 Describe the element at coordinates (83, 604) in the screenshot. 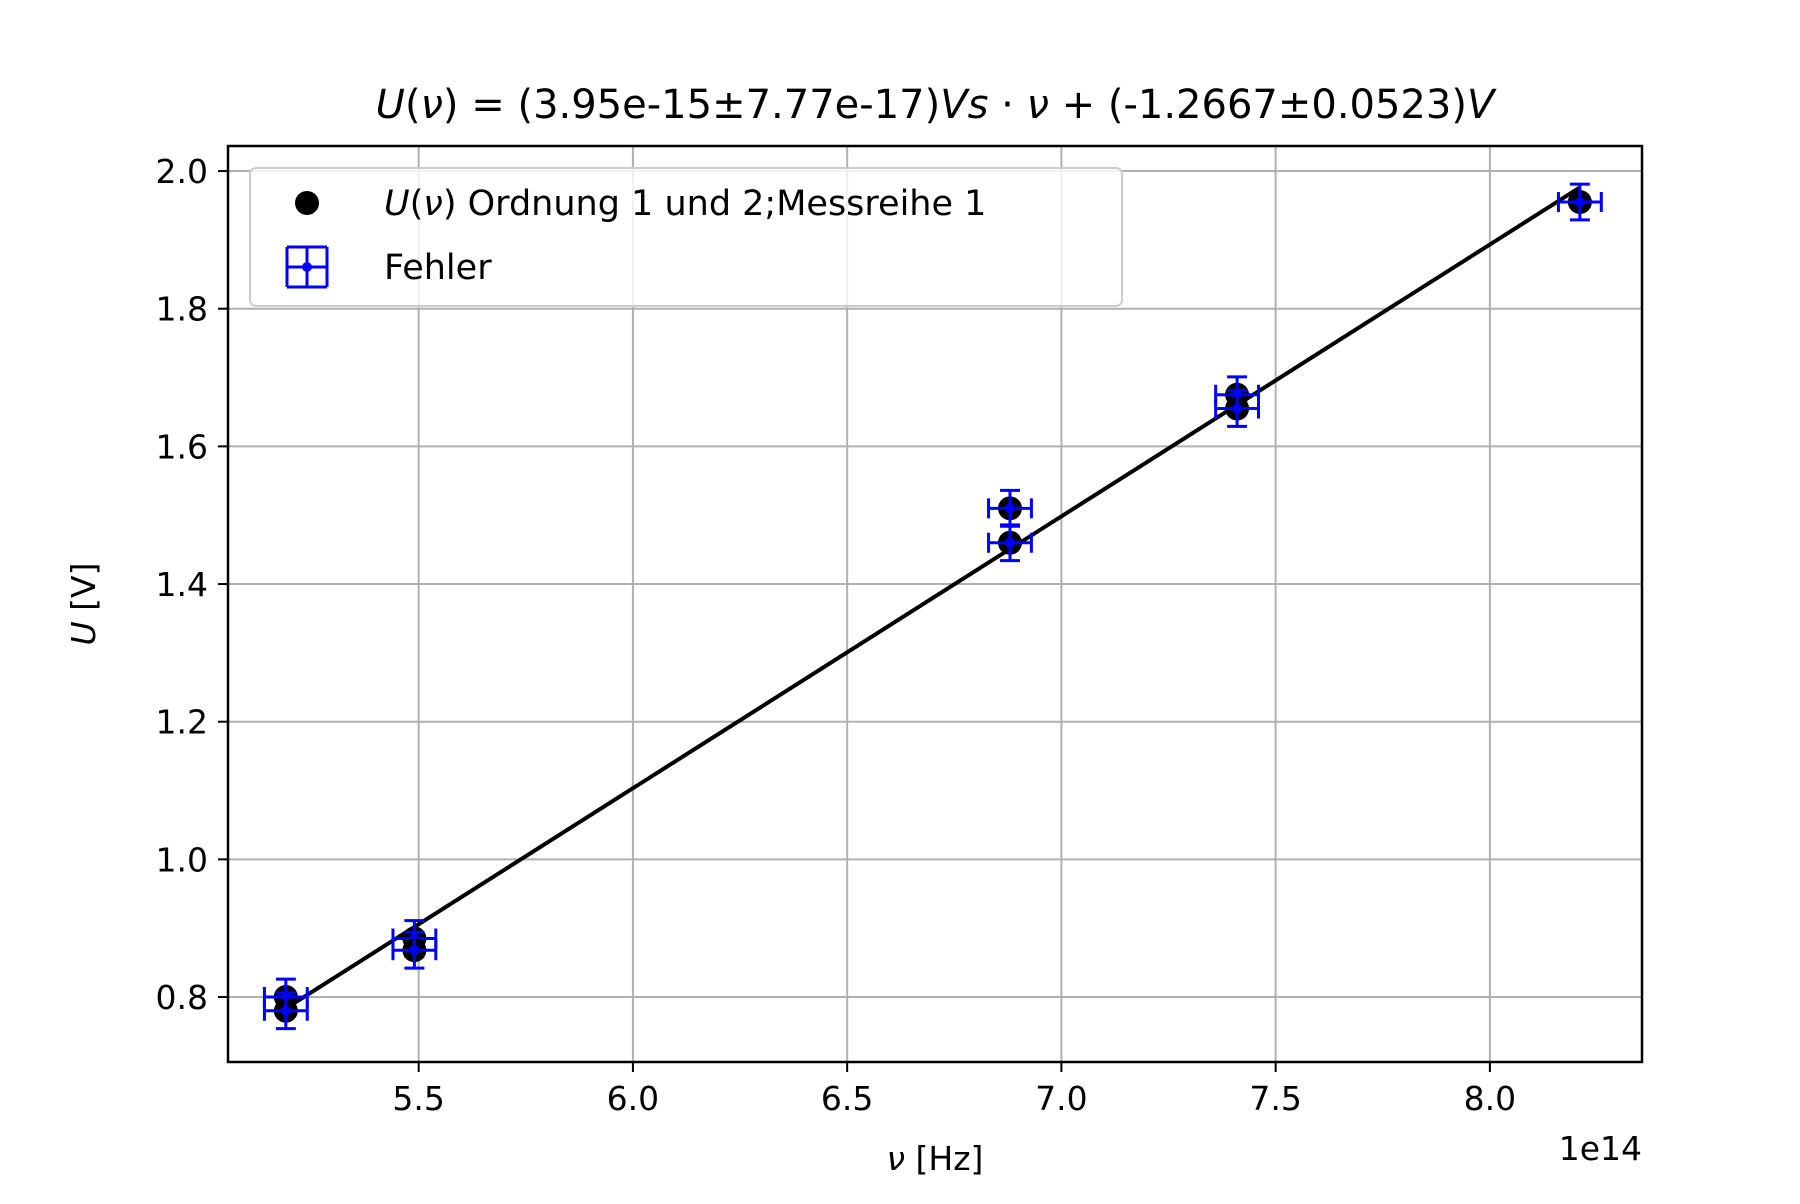

I see `y-axis-label: U [V]` at that location.